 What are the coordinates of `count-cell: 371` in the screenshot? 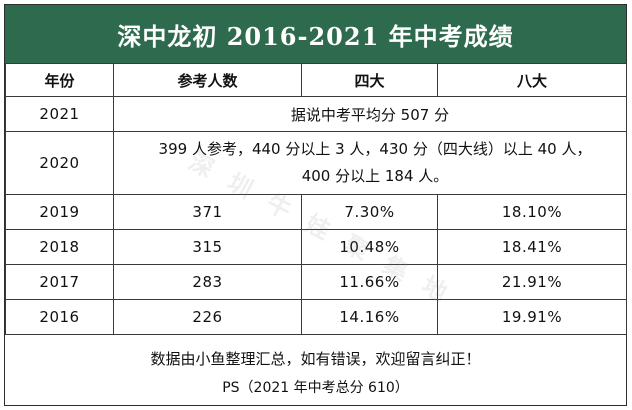 It's located at (207, 212).